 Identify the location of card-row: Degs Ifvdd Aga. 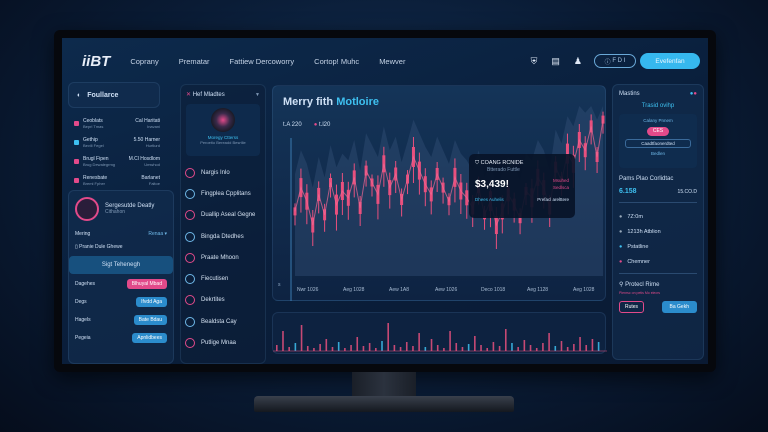
(121, 301).